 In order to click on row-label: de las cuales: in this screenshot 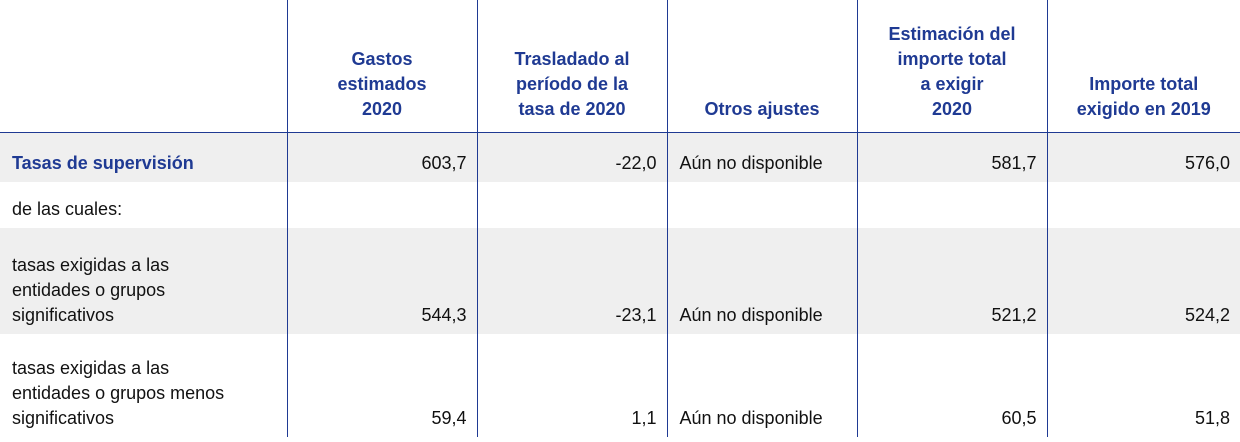, I will do `click(143, 205)`.